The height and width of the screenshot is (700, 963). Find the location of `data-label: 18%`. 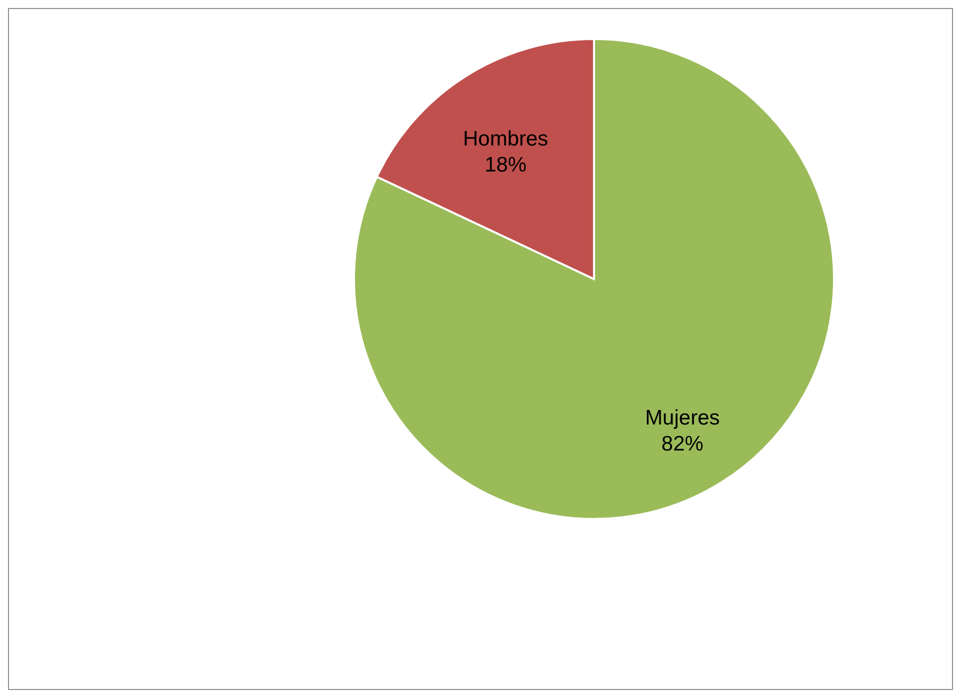

data-label: 18% is located at coordinates (505, 165).